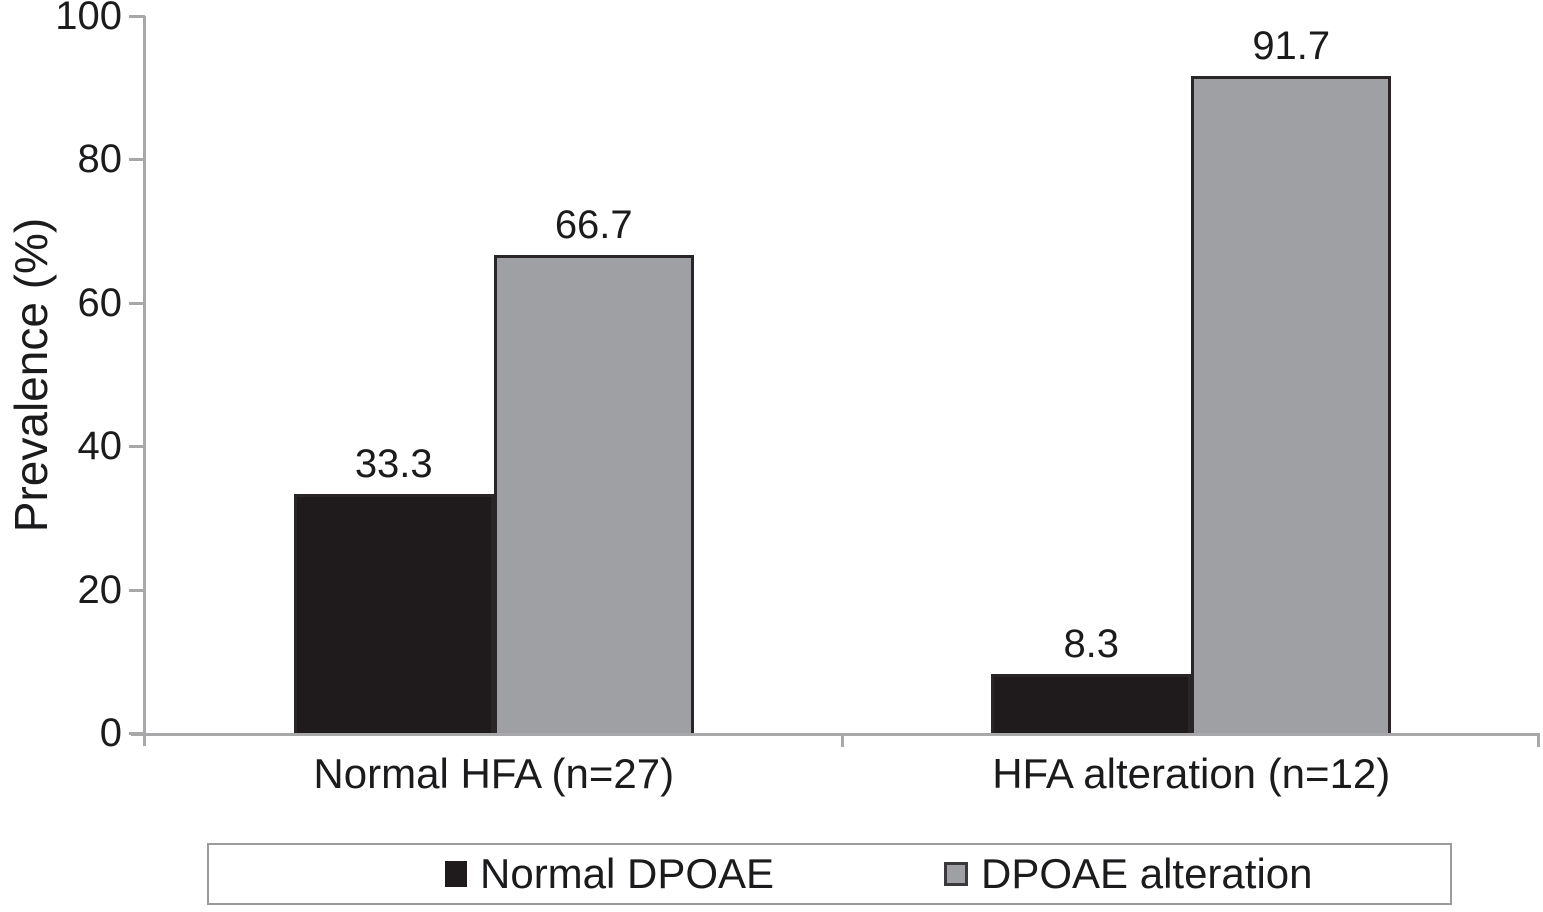 This screenshot has width=1543, height=912. What do you see at coordinates (627, 873) in the screenshot?
I see `legend-label: Normal DPOAE` at bounding box center [627, 873].